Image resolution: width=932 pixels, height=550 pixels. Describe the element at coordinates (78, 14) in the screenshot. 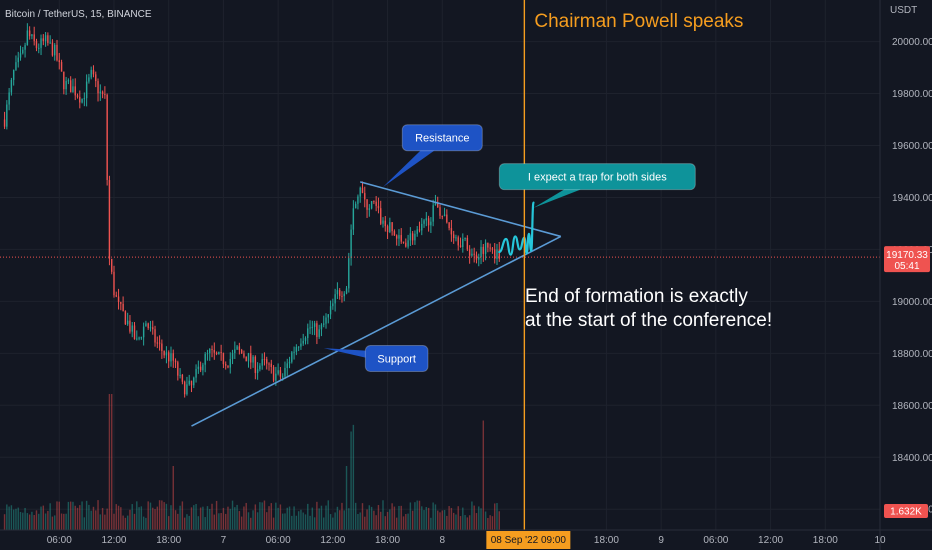

I see `symbol-title: Bitcoin / TetherUS, 15, BINANCE` at that location.